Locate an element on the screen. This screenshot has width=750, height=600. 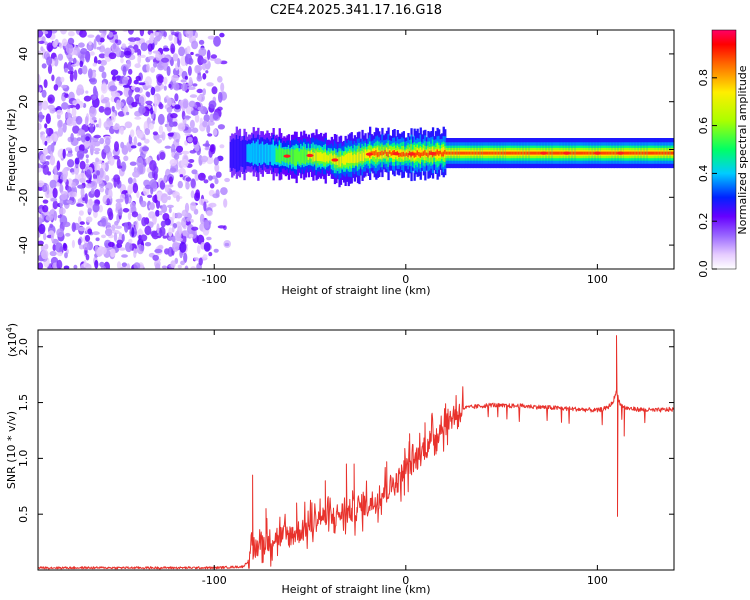
snr-y-tick-label: 0.5 is located at coordinates (23, 514).